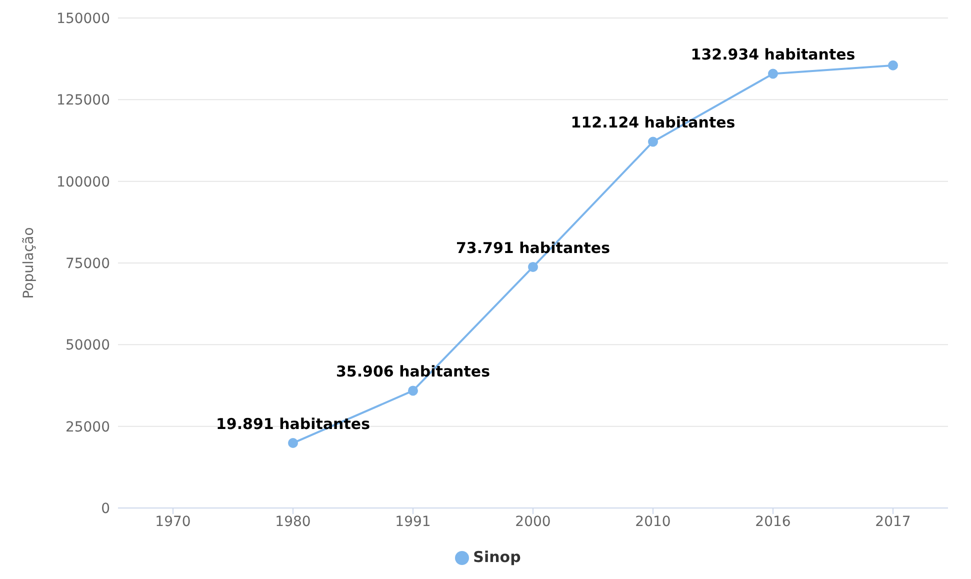 The image size is (971, 579). I want to click on data-label: 35.906 habitantes, so click(413, 371).